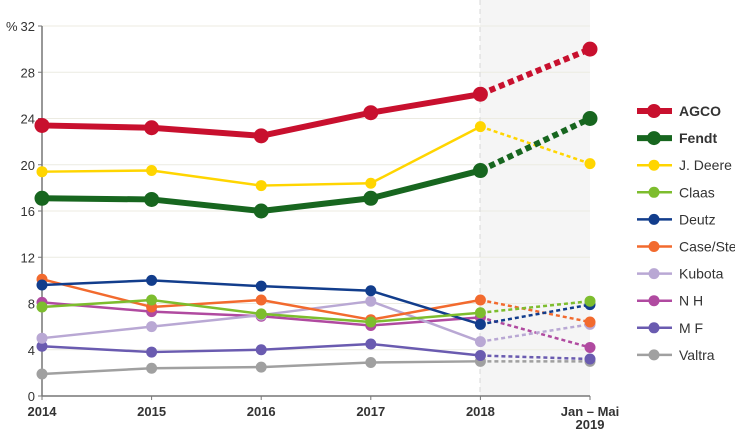  What do you see at coordinates (316, 351) in the screenshot?
I see `series-m-f` at bounding box center [316, 351].